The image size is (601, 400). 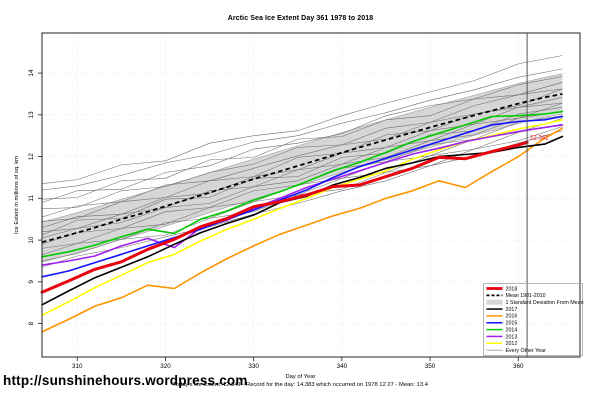 I want to click on footer-url: http://sunshinehours.wordpress.com, so click(x=125, y=380).